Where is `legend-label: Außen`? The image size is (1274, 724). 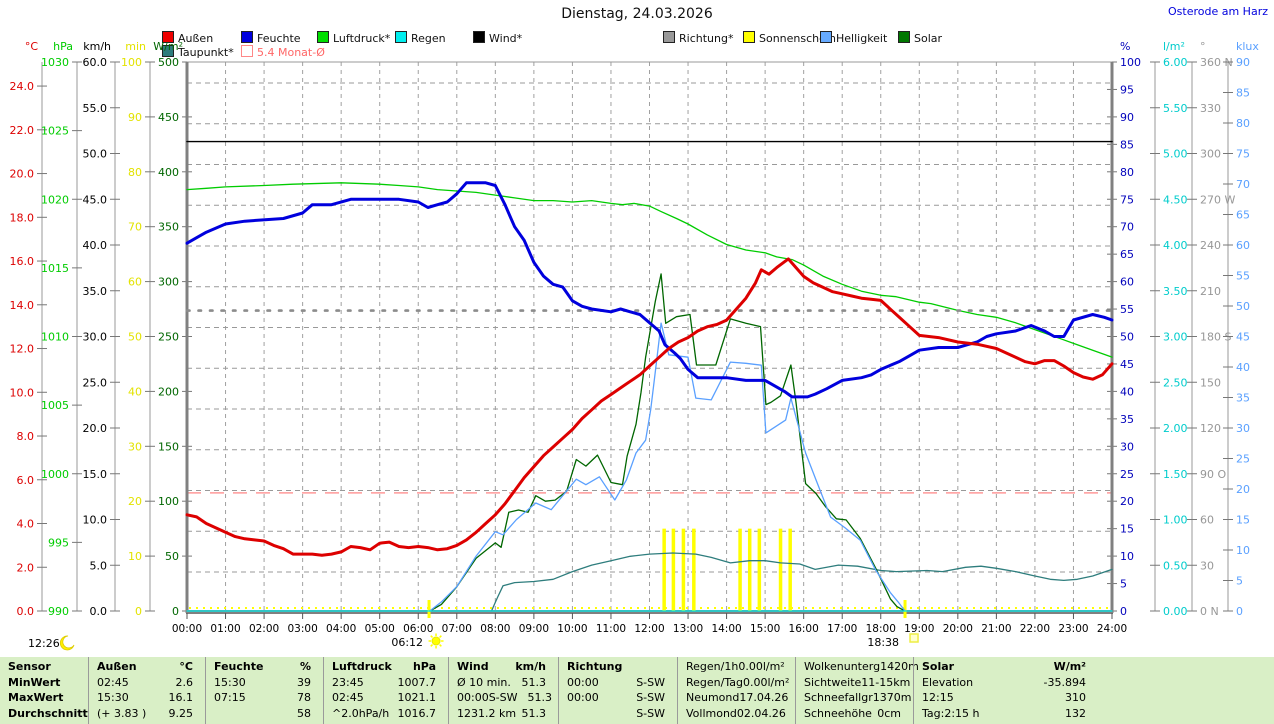
legend-label: Außen is located at coordinates (196, 38).